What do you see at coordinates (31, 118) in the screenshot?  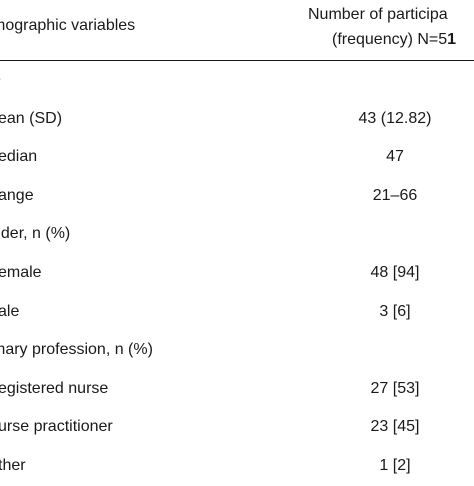 I see `row-label: ean (SD)` at bounding box center [31, 118].